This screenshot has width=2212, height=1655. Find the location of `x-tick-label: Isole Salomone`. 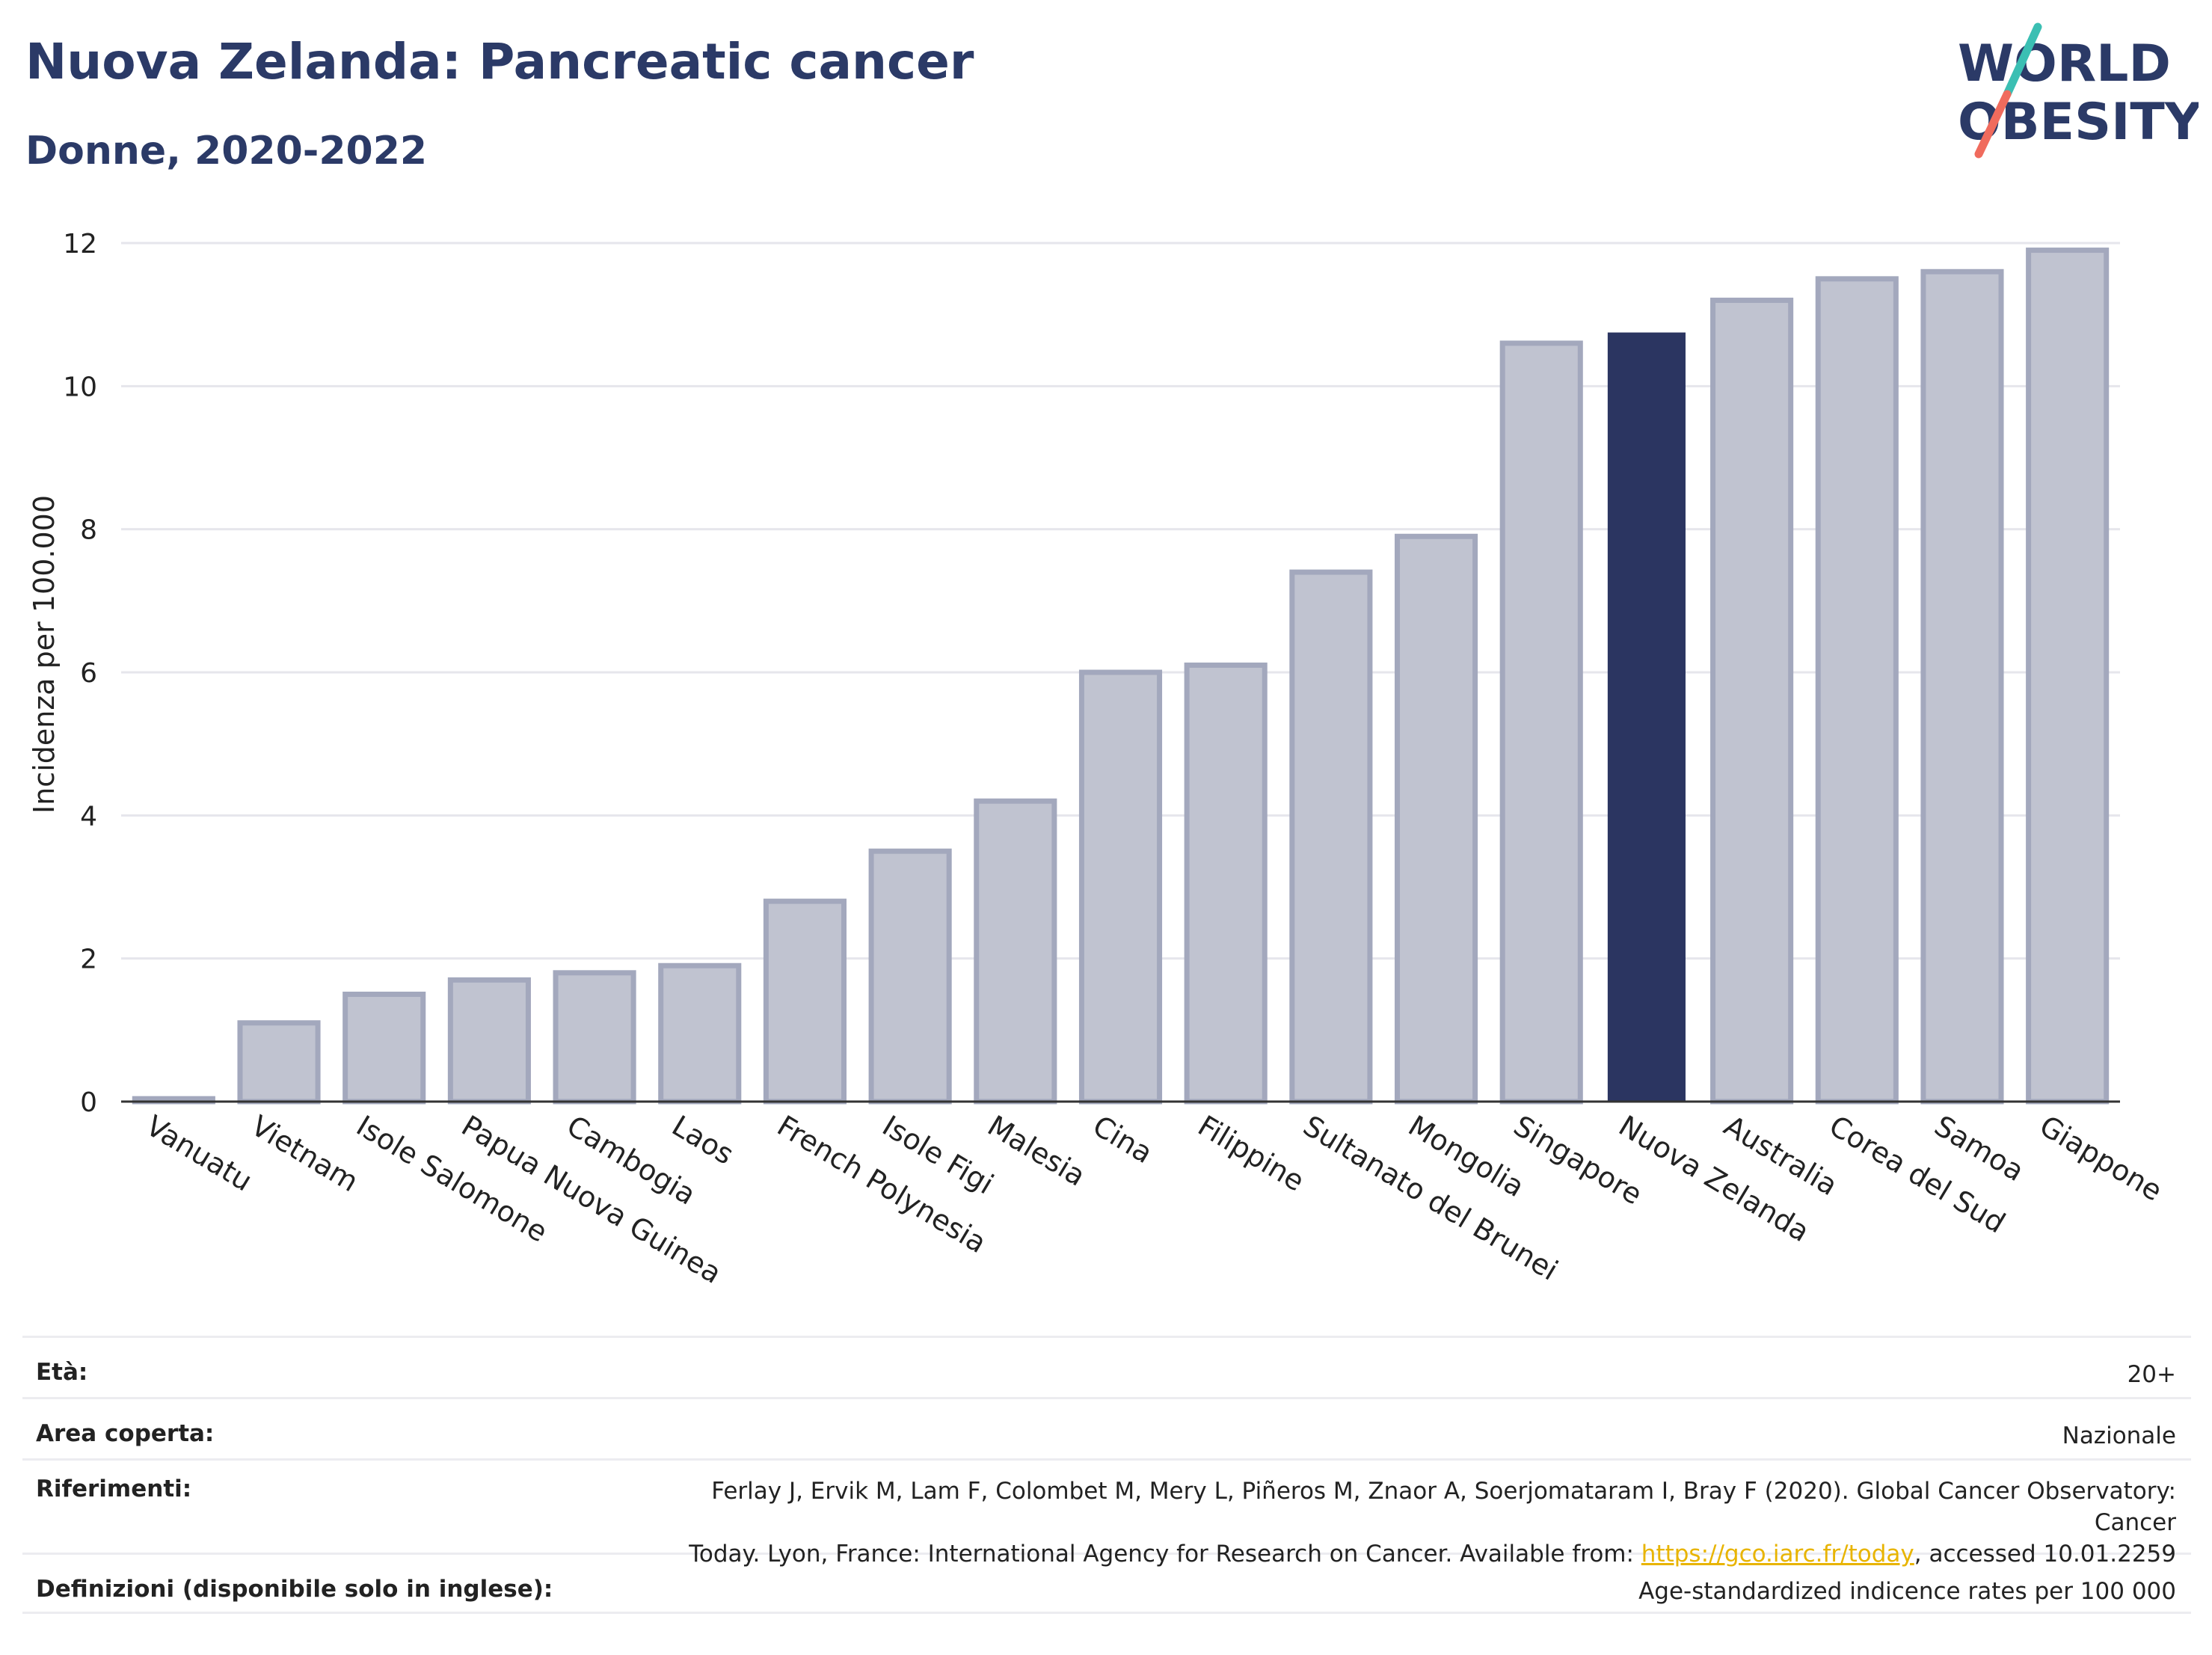

x-tick-label: Isole Salomone is located at coordinates (452, 1179).